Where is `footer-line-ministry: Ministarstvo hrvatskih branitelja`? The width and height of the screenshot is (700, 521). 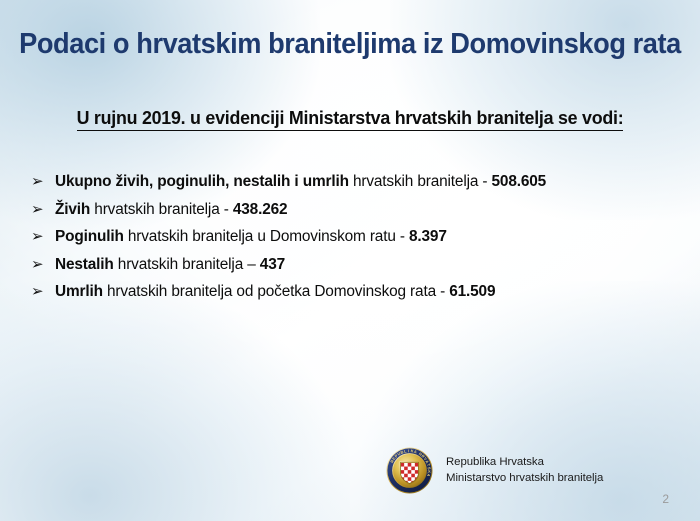 footer-line-ministry: Ministarstvo hrvatskih branitelja is located at coordinates (525, 477).